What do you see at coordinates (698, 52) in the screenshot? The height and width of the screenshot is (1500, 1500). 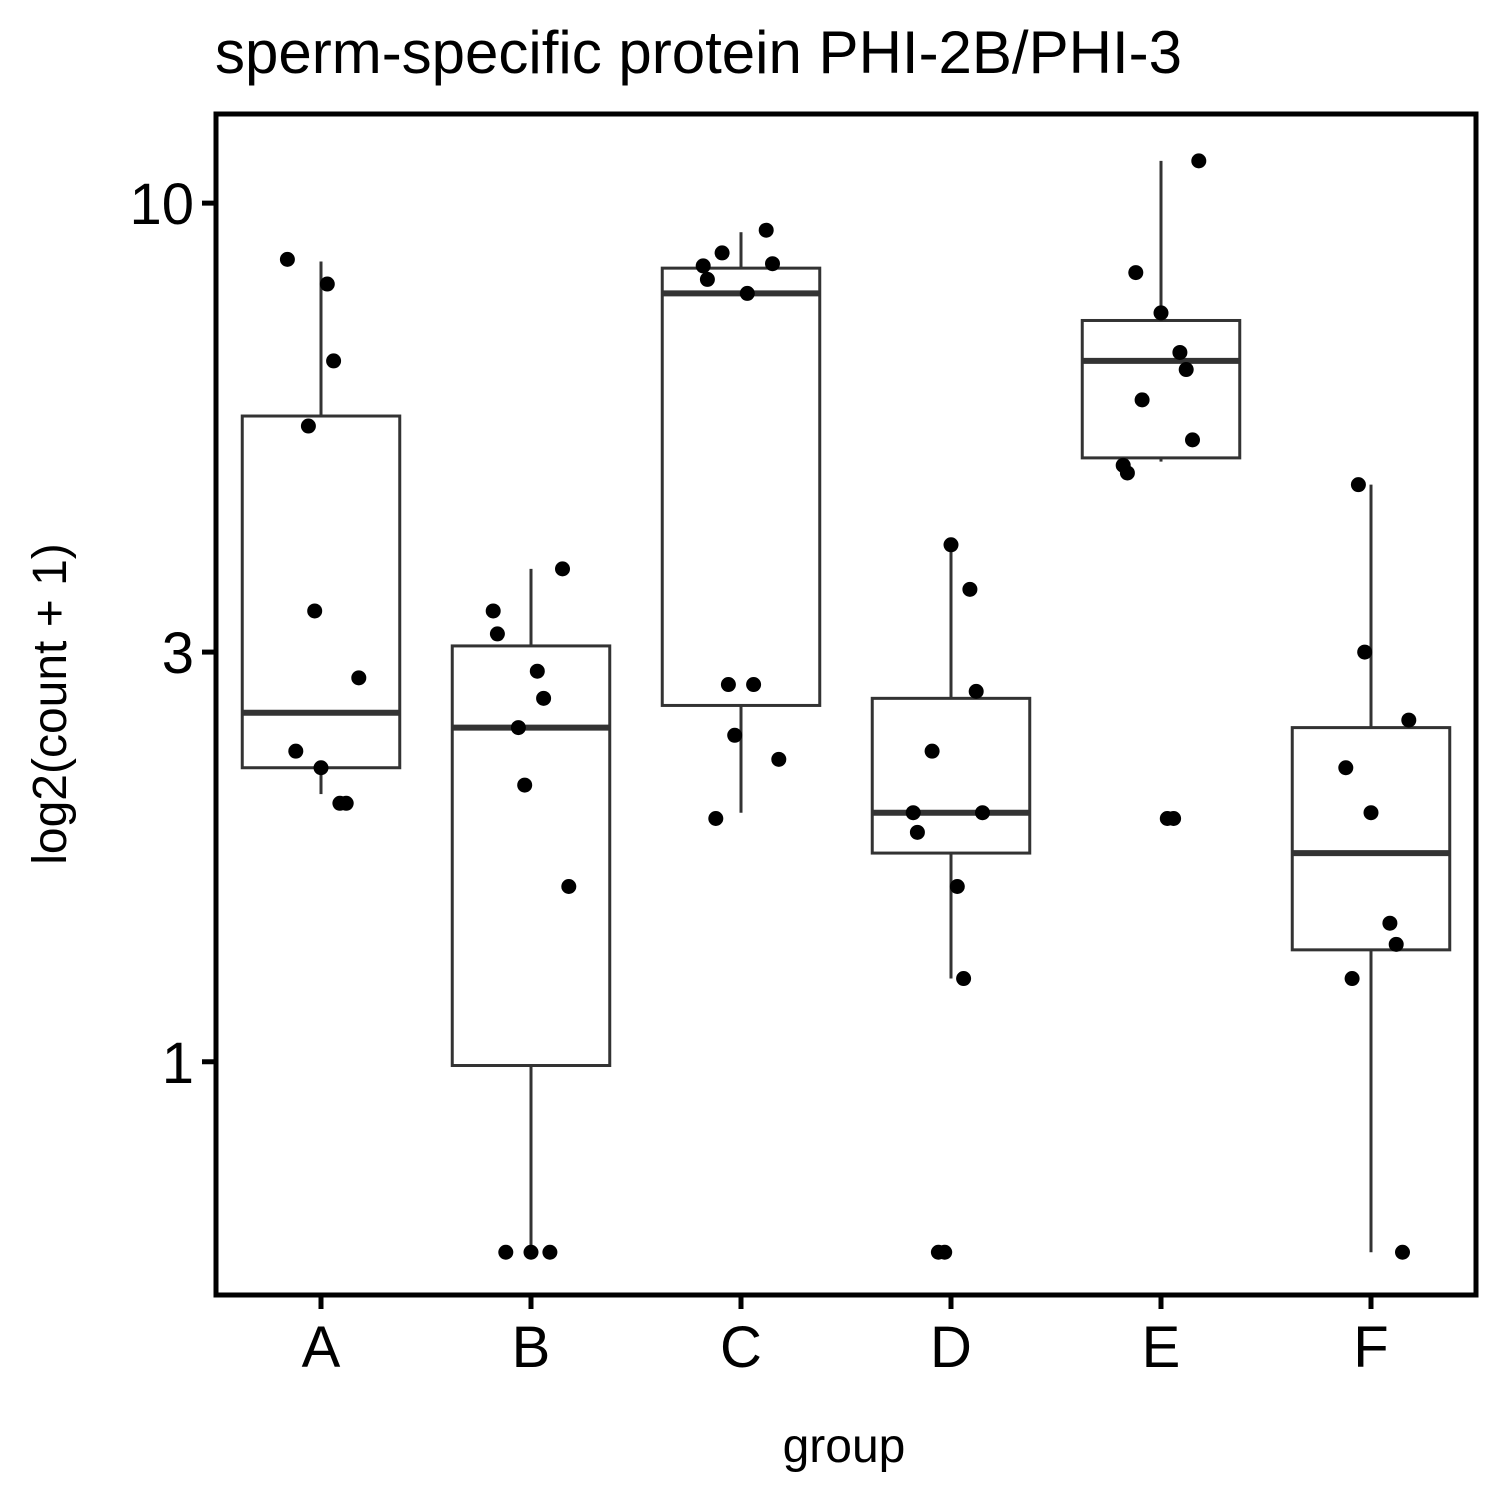 I see `chart-title: sperm-specific protein PHI-2B/PHI-3` at bounding box center [698, 52].